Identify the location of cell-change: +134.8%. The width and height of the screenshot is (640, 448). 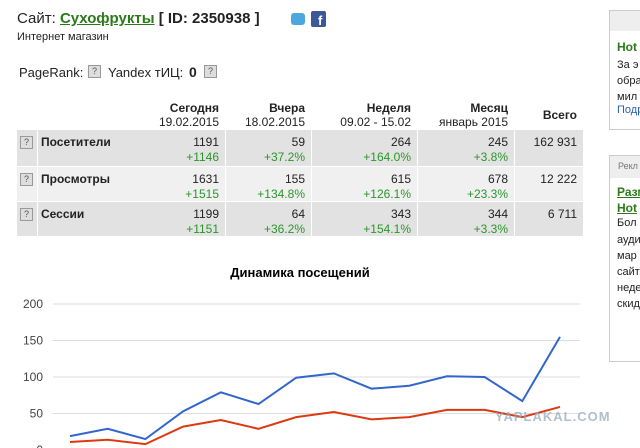
(281, 194).